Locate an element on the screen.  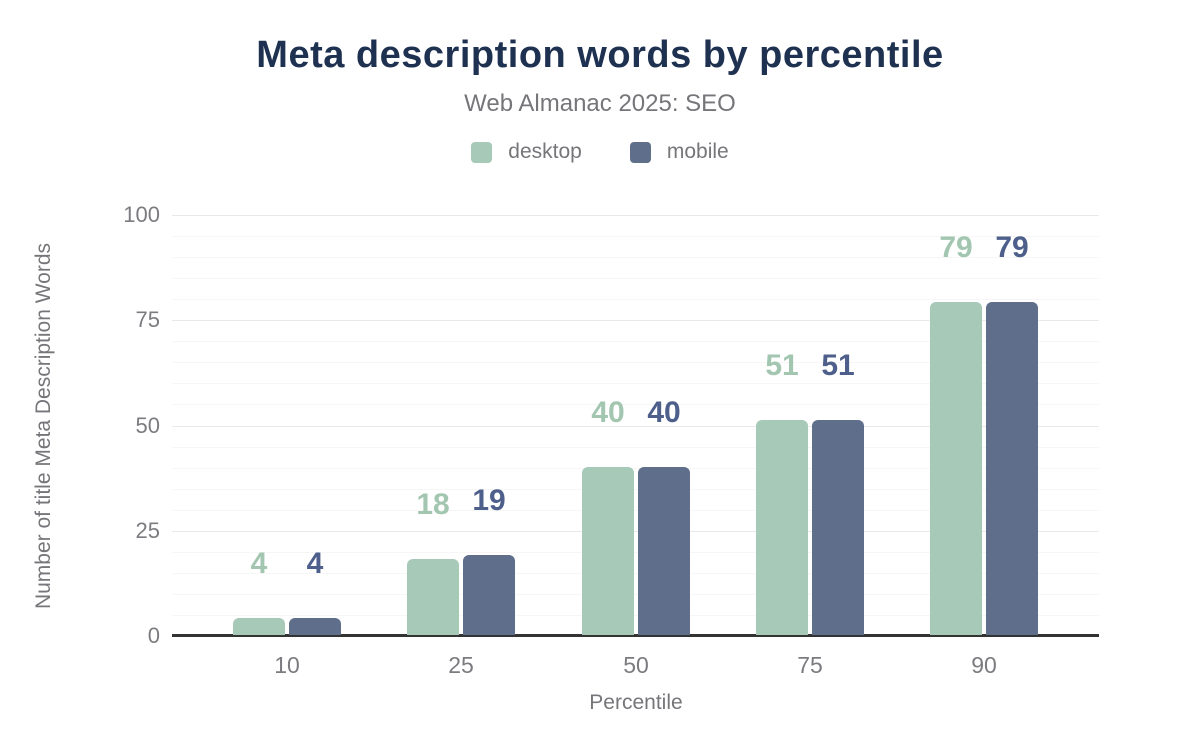
bar-mobile-p90 is located at coordinates (1012, 468).